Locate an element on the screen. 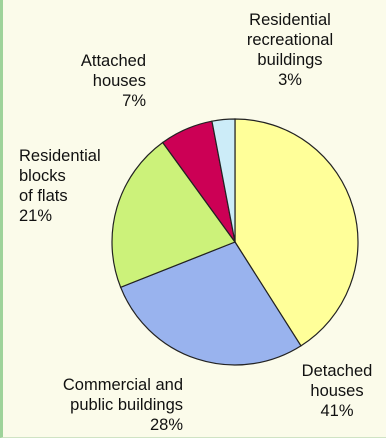 Image resolution: width=386 pixels, height=438 pixels. slice-label-line: blocks is located at coordinates (42, 176).